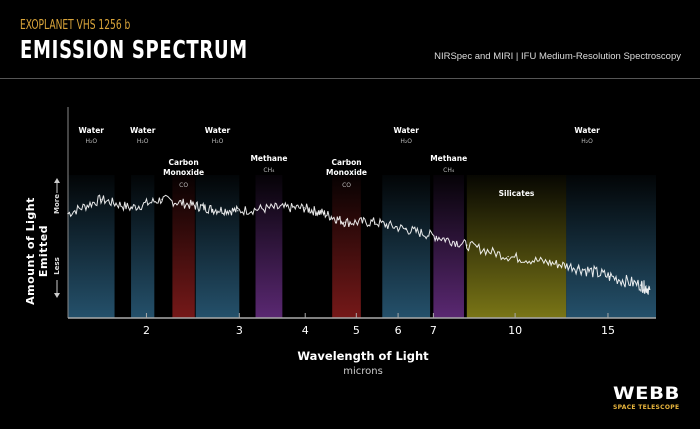 The image size is (700, 429). I want to click on x-tick-label: 3, so click(239, 330).